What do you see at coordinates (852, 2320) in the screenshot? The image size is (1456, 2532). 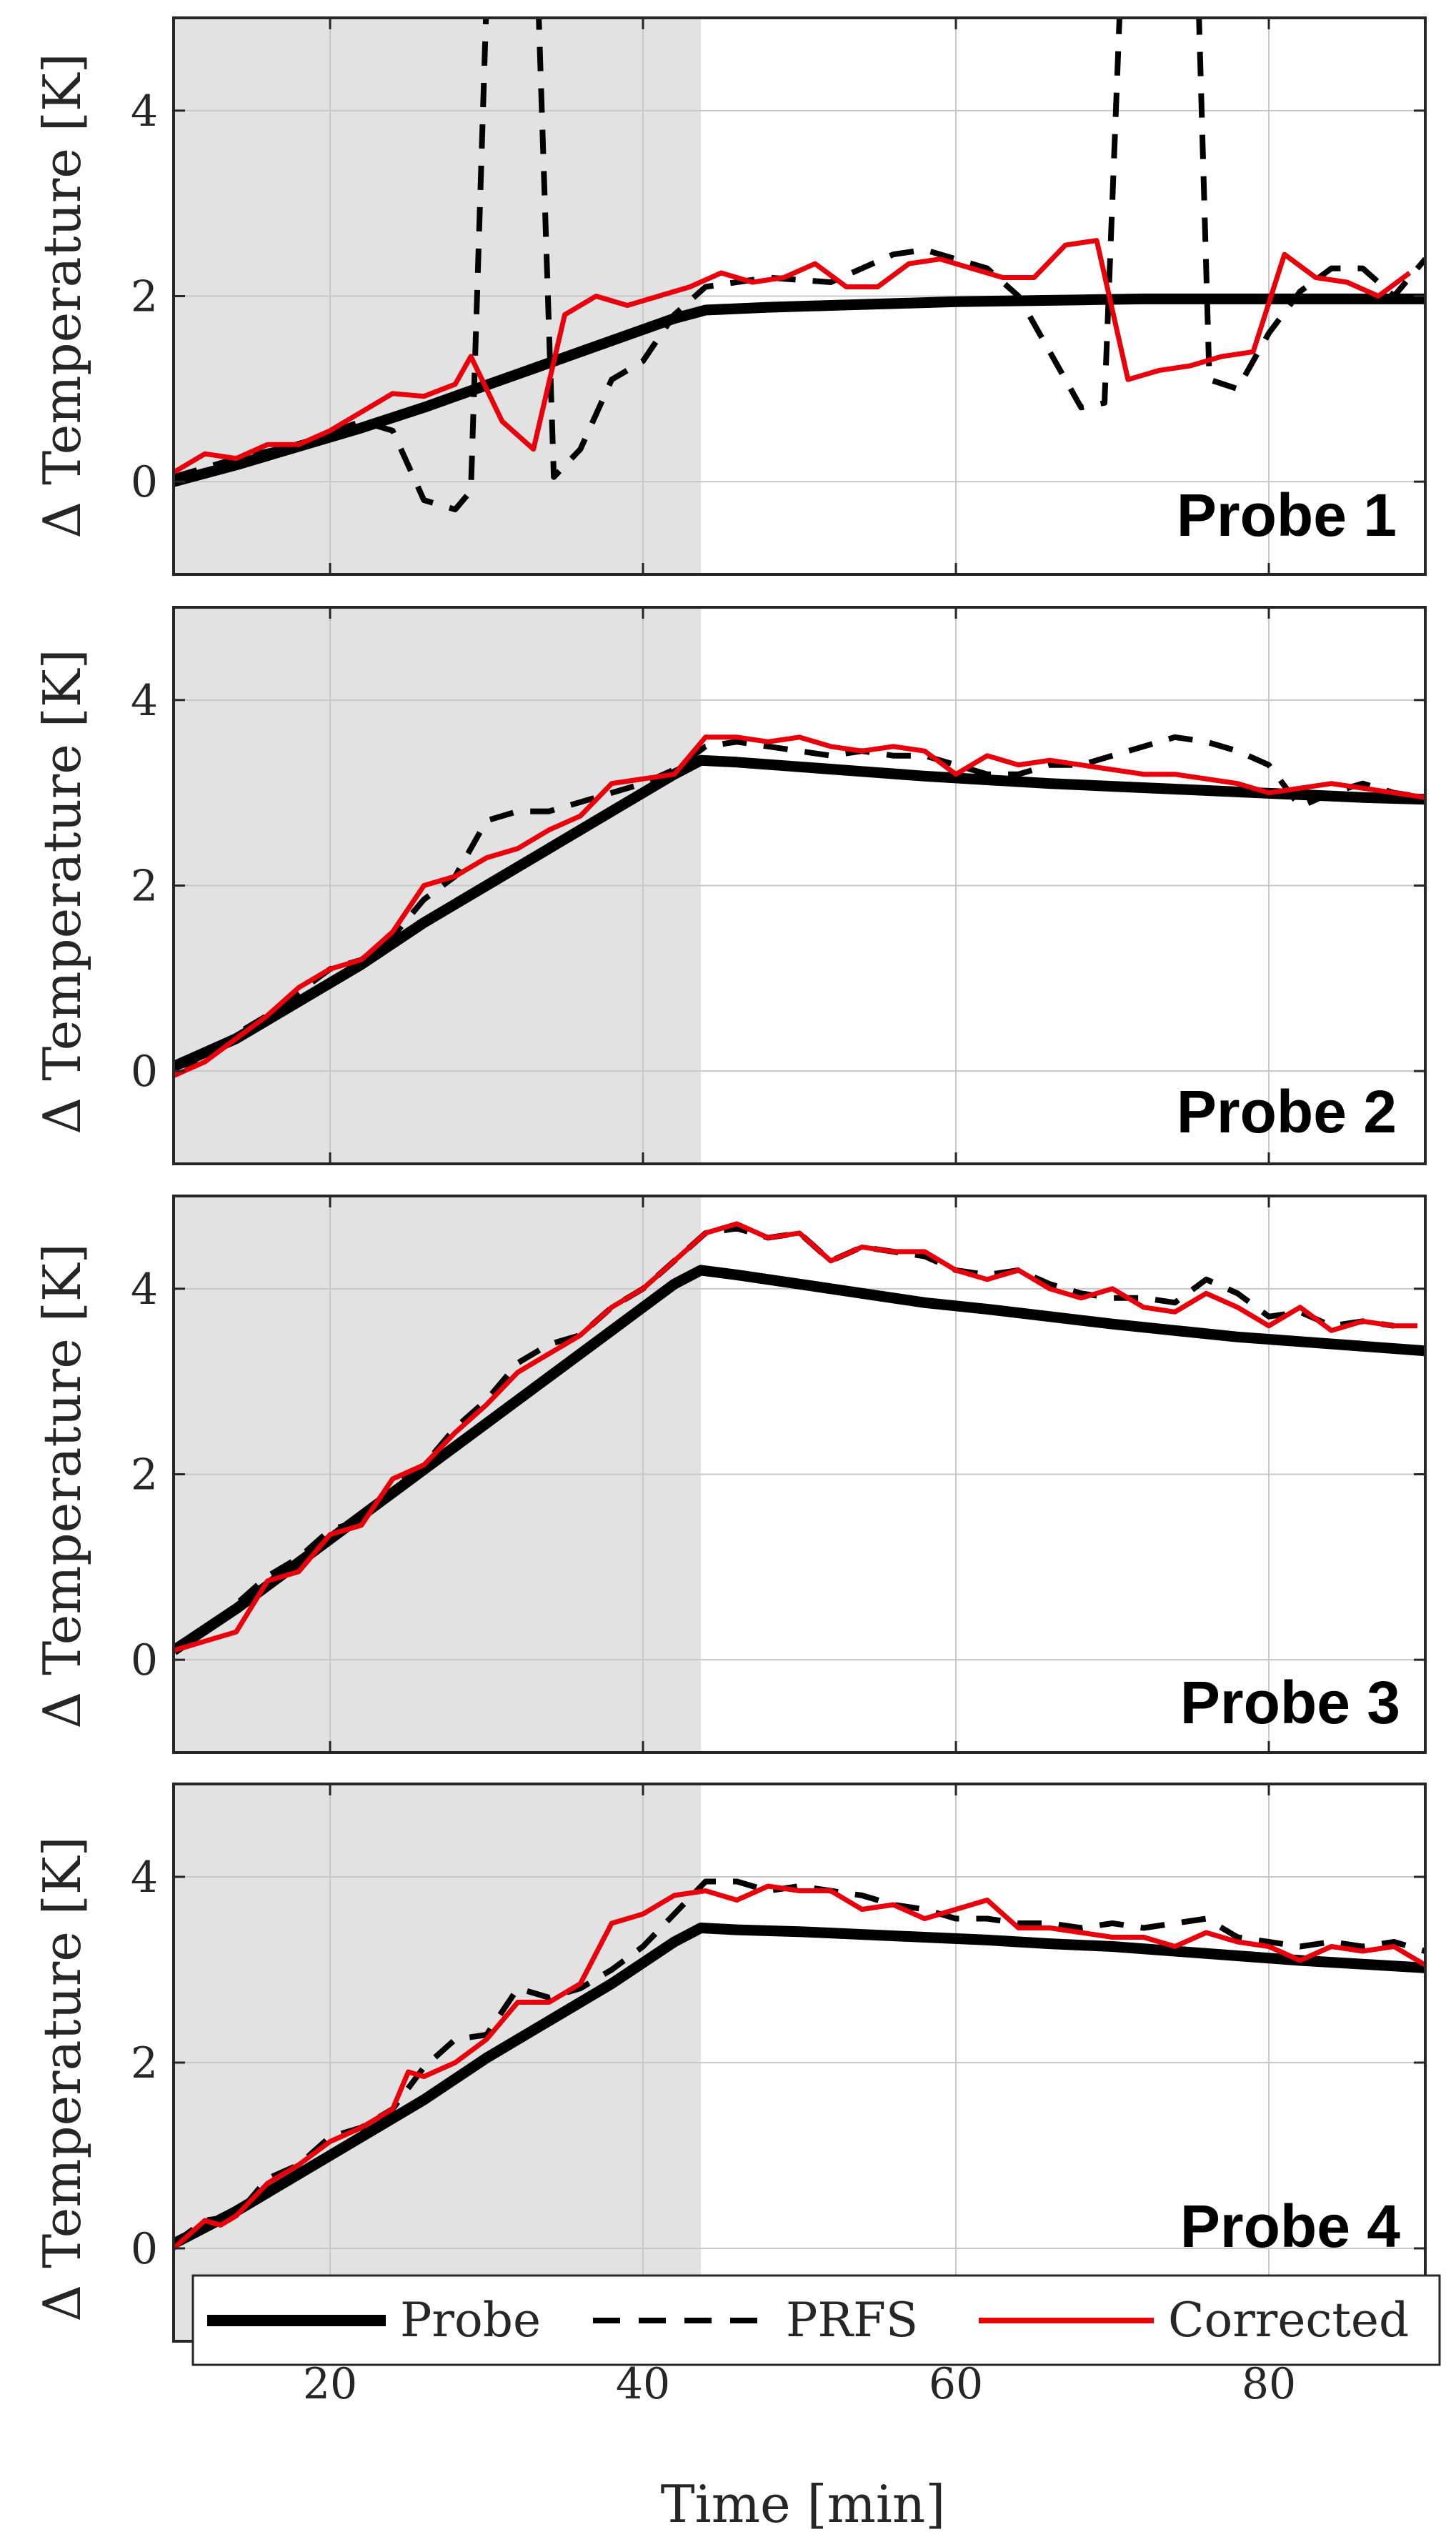 I see `legend-label-prfs: PRFS` at bounding box center [852, 2320].